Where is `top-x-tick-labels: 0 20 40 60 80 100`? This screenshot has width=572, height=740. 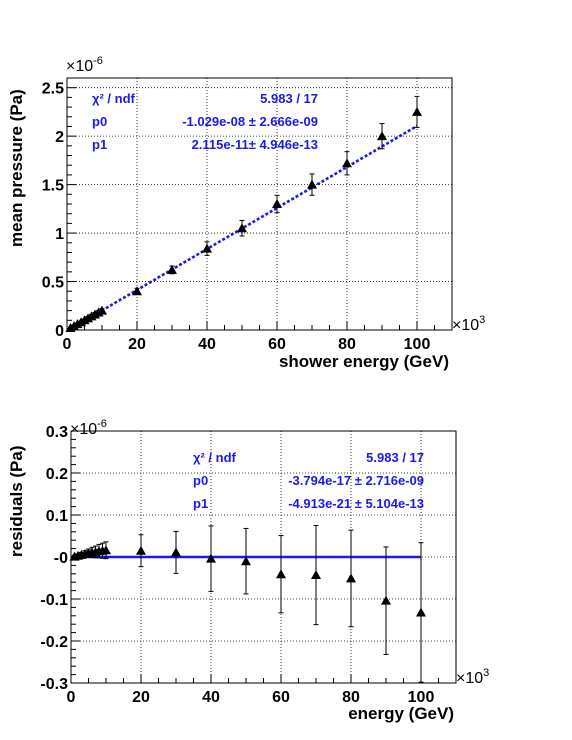 top-x-tick-labels: 0 20 40 60 80 100 is located at coordinates (247, 344).